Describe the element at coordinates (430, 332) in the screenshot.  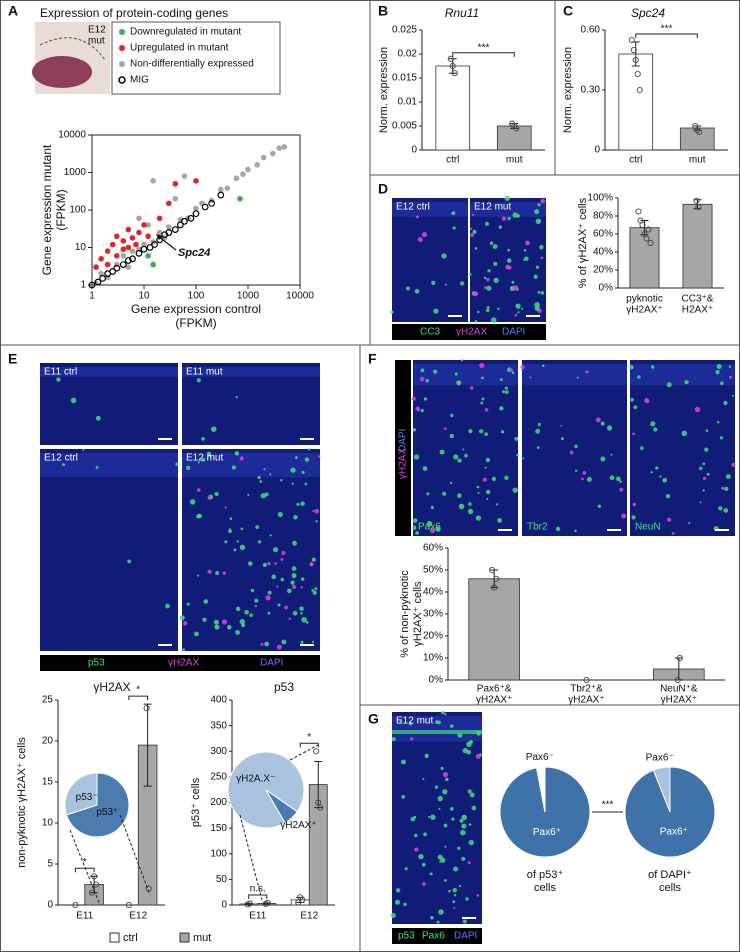
I see `channel-label: CC3` at that location.